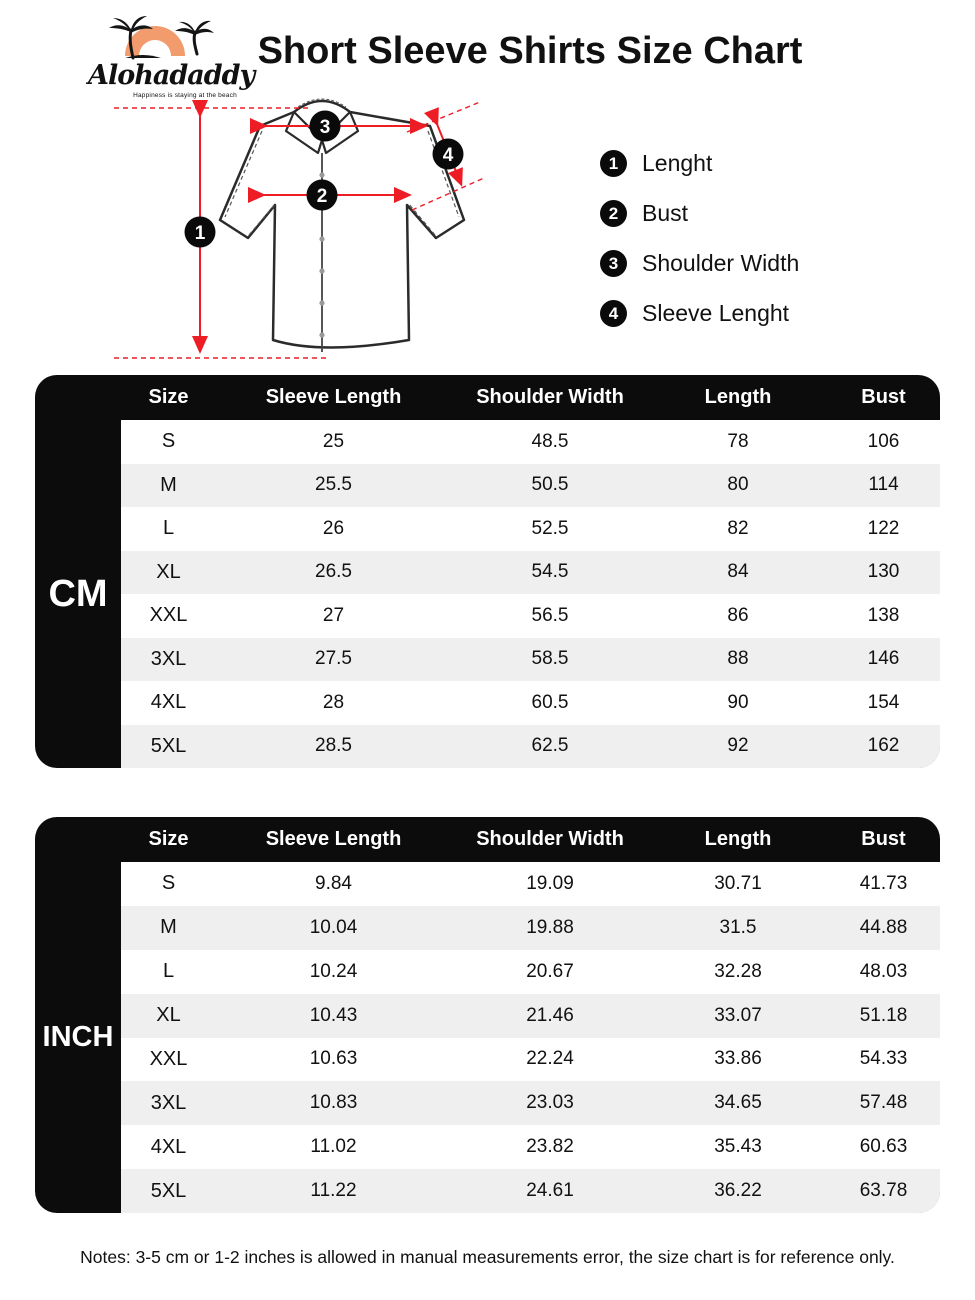 The image size is (975, 1300). I want to click on value-cell: 62.5, so click(550, 746).